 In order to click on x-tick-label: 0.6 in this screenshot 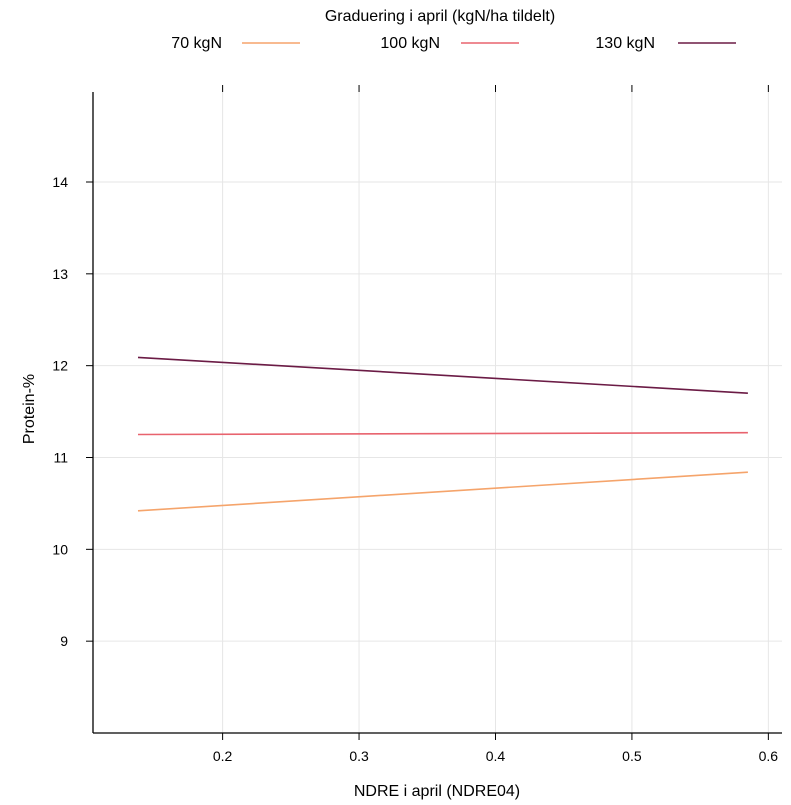, I will do `click(769, 756)`.